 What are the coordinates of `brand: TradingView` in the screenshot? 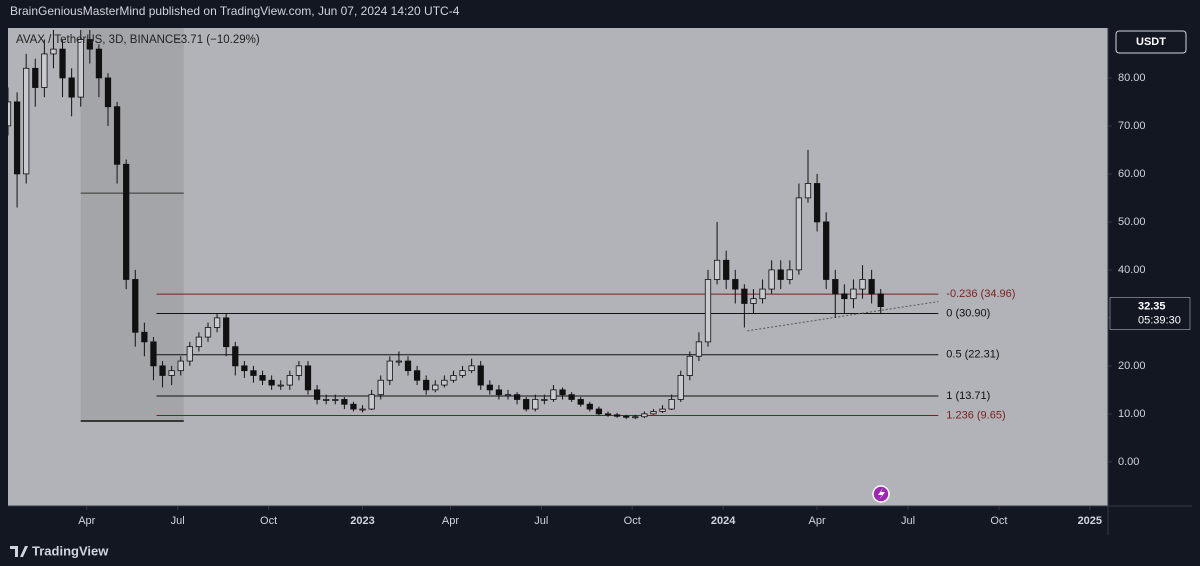 It's located at (70, 550).